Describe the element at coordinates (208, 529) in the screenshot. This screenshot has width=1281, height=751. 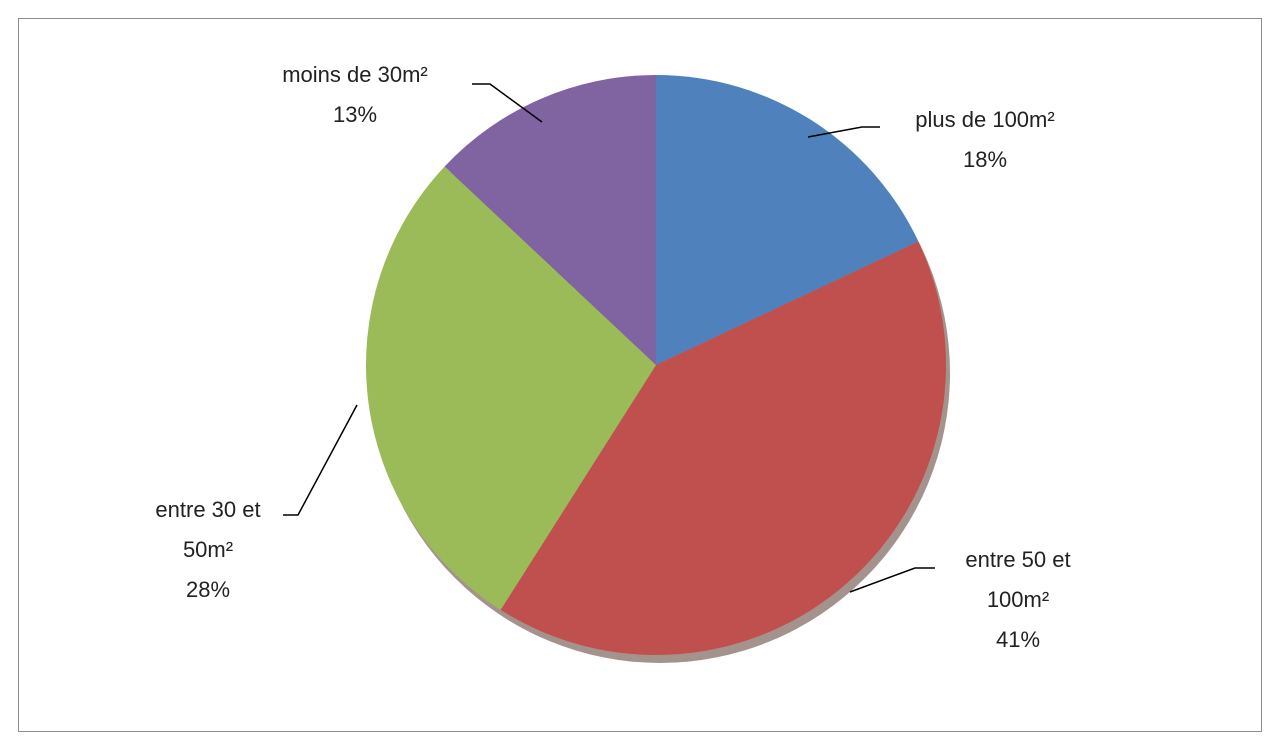
I see `data-label-category: entre 30 et 50m²` at that location.